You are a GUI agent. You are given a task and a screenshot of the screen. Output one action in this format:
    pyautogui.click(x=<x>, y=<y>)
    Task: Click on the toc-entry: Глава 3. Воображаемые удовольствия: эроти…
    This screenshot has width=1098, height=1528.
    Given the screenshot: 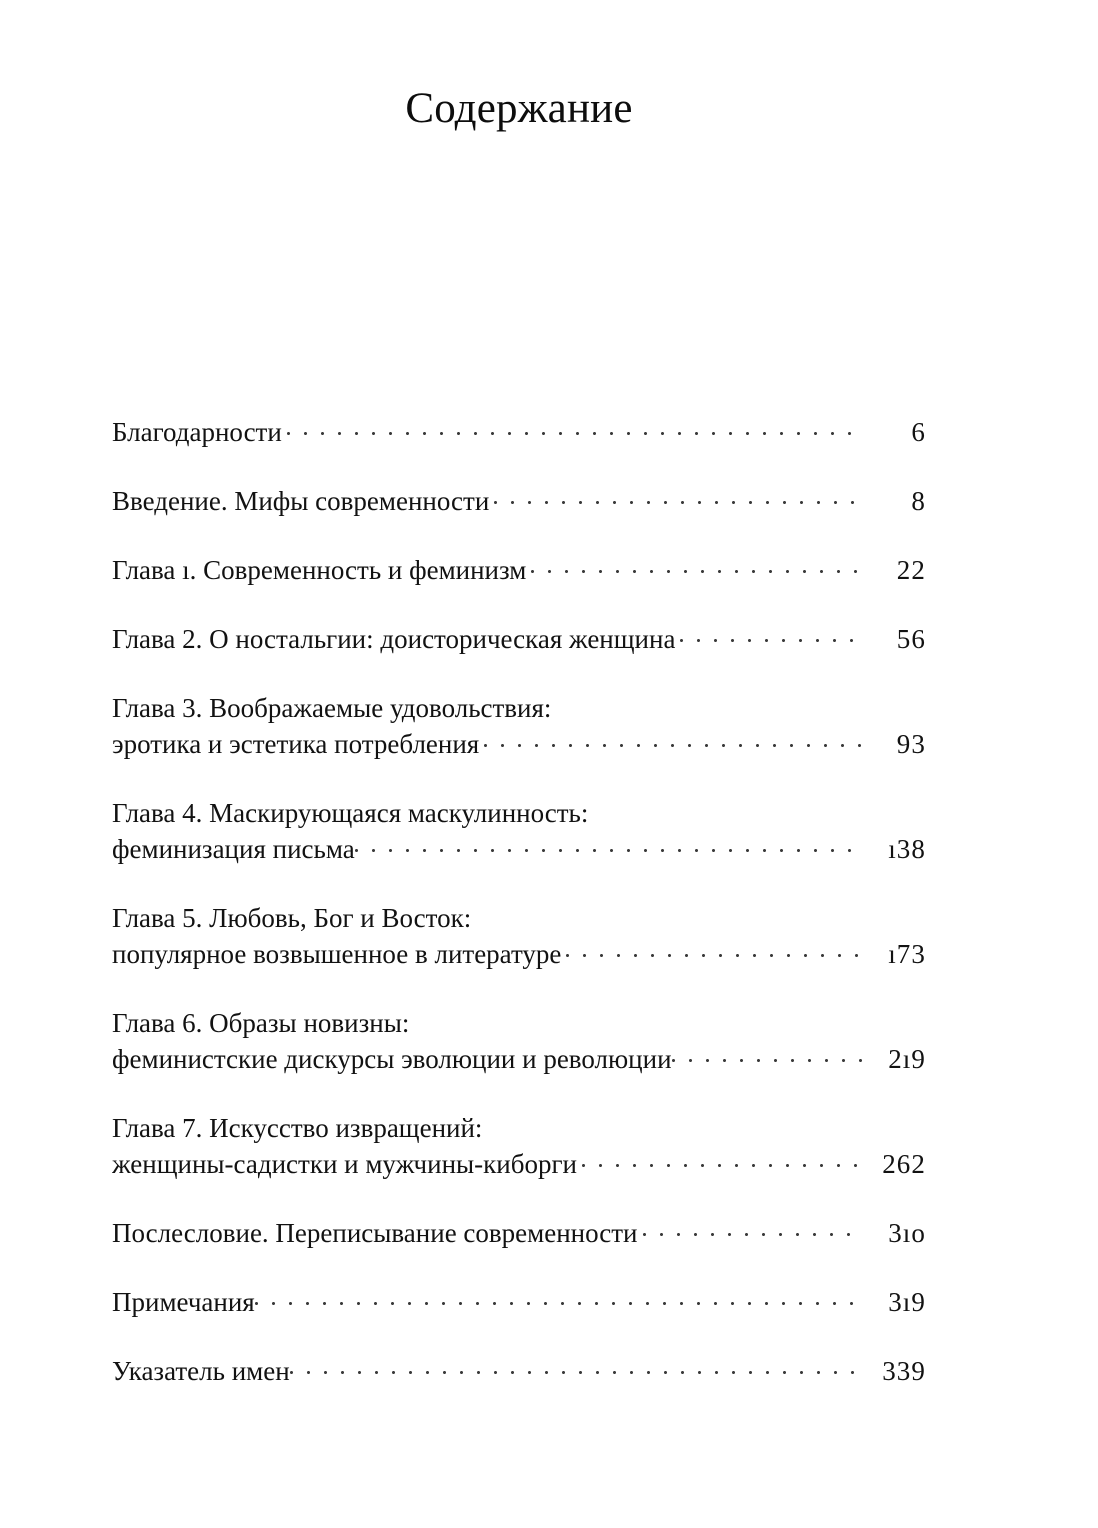 What is the action you would take?
    pyautogui.click(x=519, y=726)
    